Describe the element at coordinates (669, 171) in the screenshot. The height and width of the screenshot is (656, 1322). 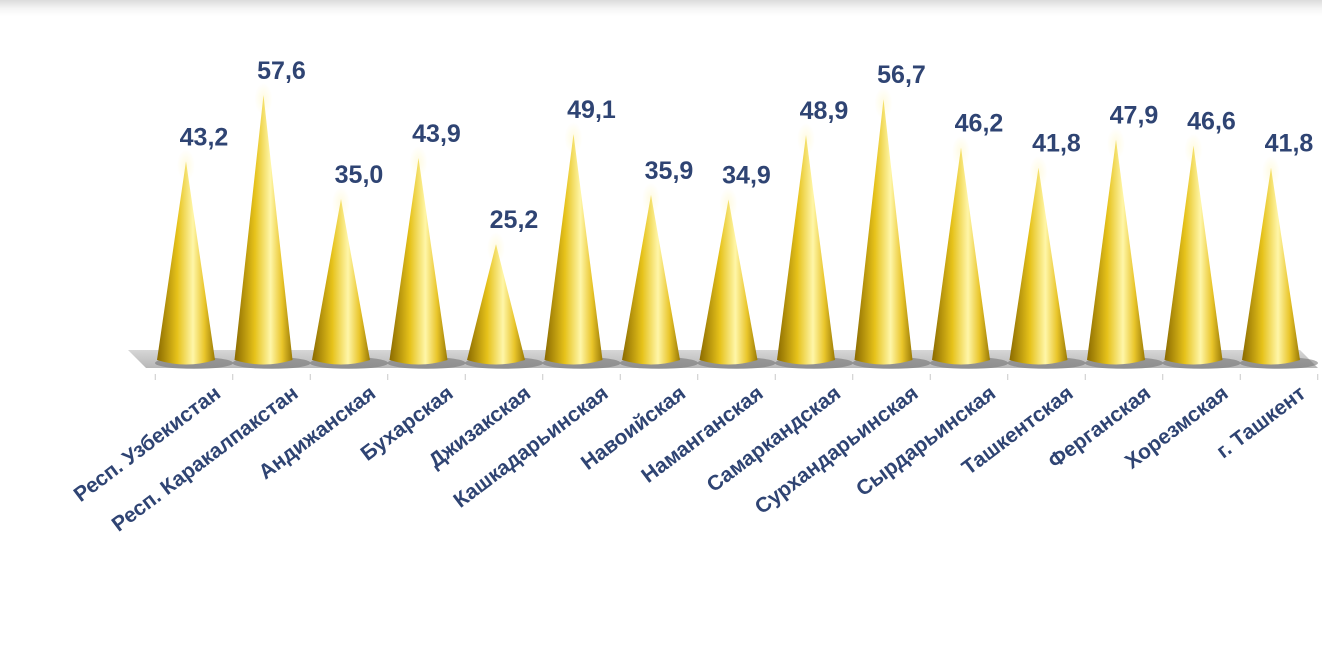
I see `data-label: 35,9` at that location.